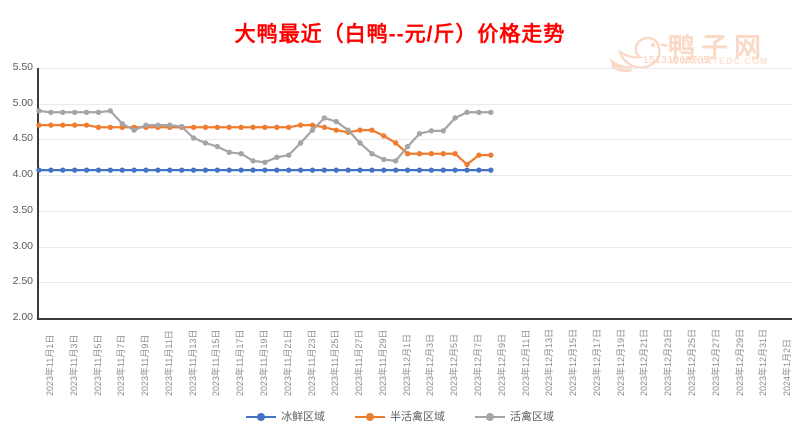 The height and width of the screenshot is (439, 800). I want to click on legend-item: 活禽区域, so click(514, 416).